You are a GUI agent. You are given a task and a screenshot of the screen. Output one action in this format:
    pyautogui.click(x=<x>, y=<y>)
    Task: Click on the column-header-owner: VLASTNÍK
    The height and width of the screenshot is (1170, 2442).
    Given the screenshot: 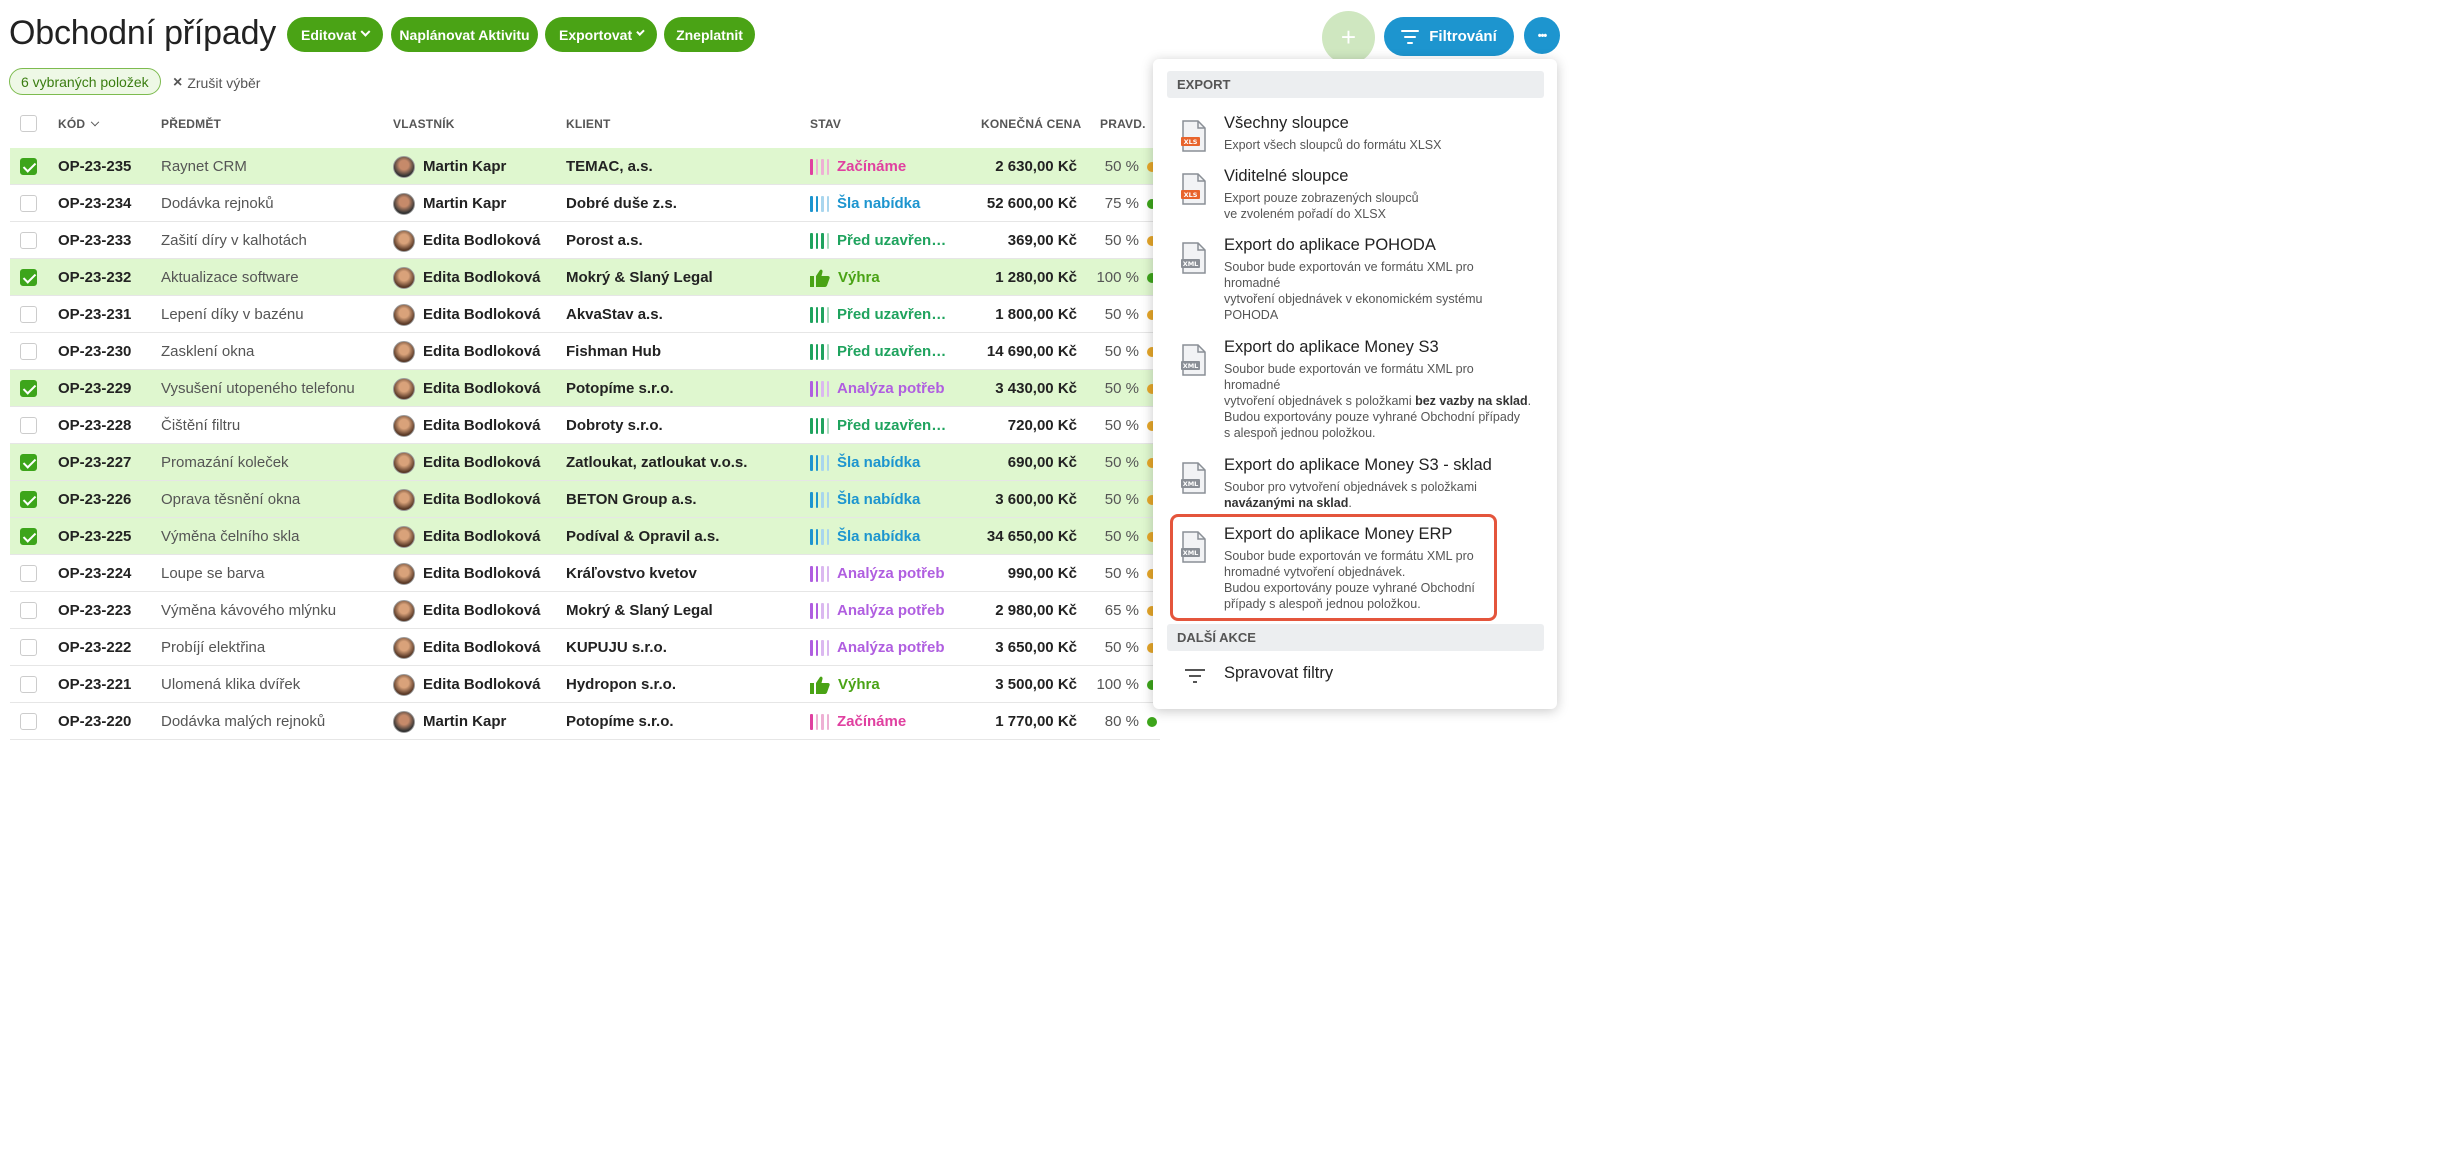 What is the action you would take?
    pyautogui.click(x=424, y=124)
    